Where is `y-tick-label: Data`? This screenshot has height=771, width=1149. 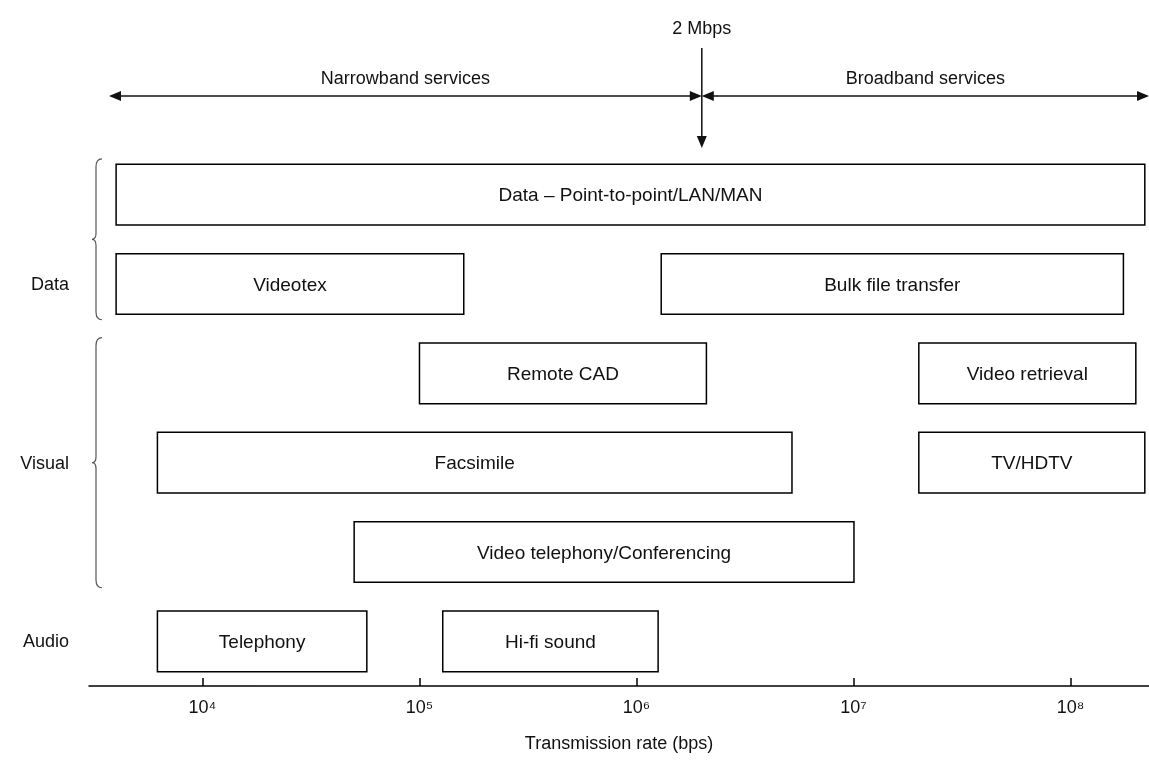
y-tick-label: Data is located at coordinates (50, 284).